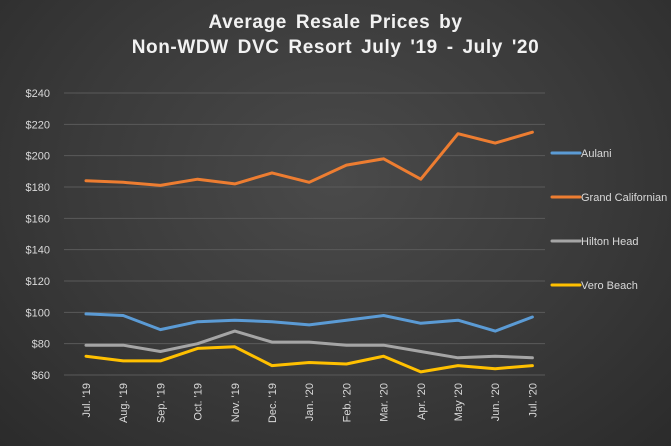  I want to click on legend-label: Hilton Head, so click(609, 242).